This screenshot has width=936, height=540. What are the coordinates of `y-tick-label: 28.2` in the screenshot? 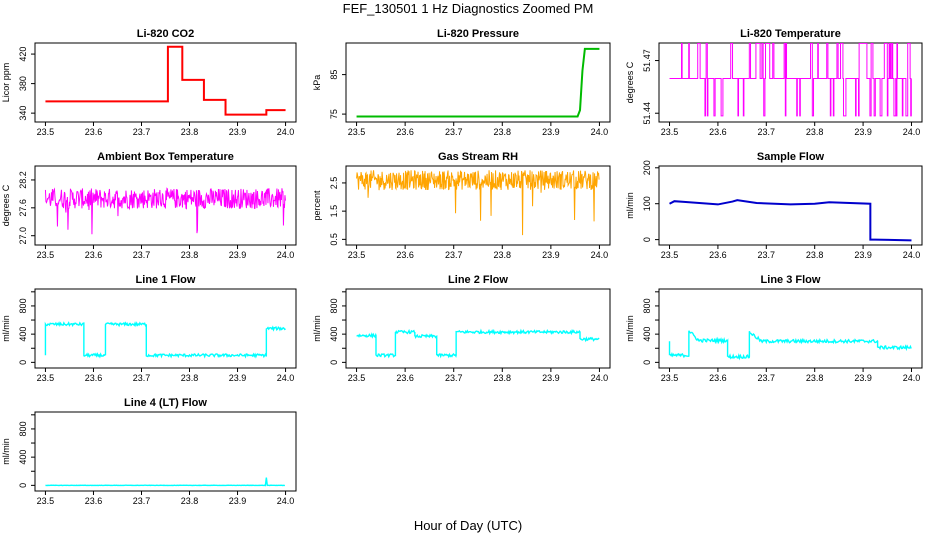 It's located at (23, 180).